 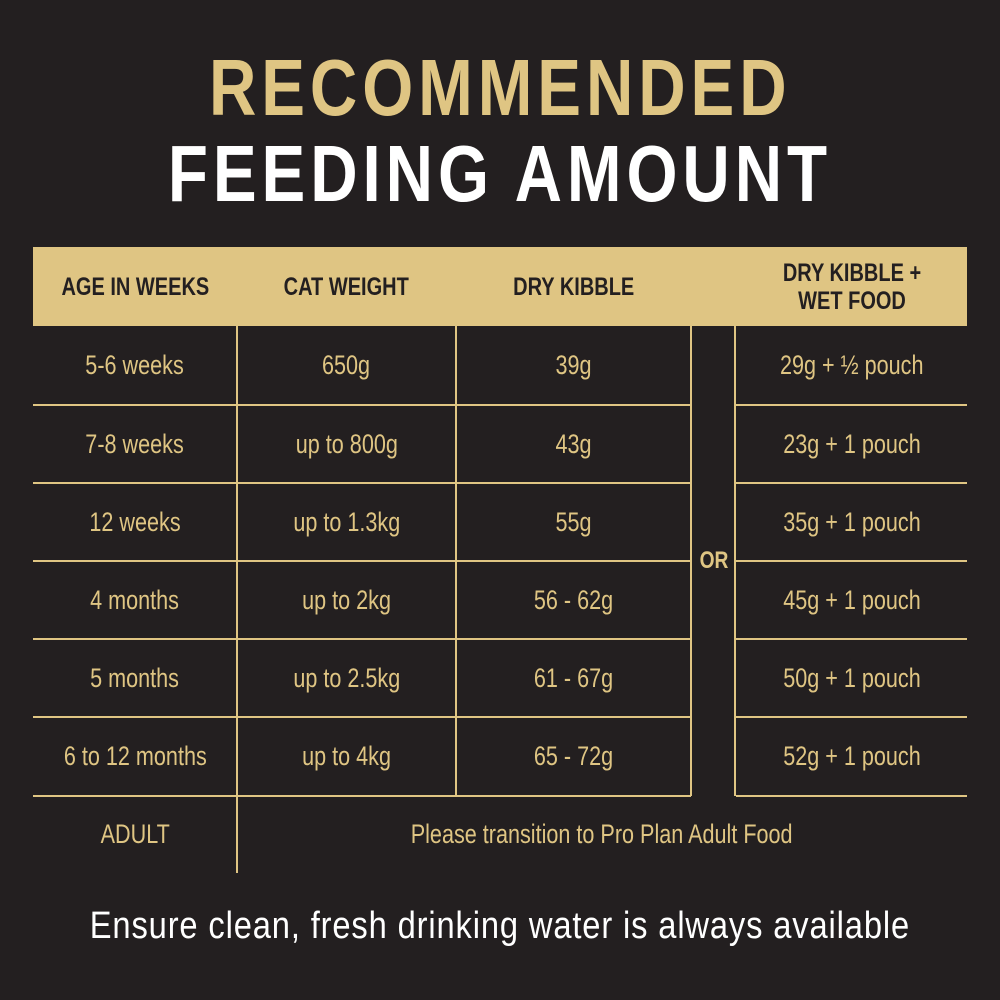 What do you see at coordinates (500, 173) in the screenshot?
I see `title-feeding-amount: FEEDING AMOUNT` at bounding box center [500, 173].